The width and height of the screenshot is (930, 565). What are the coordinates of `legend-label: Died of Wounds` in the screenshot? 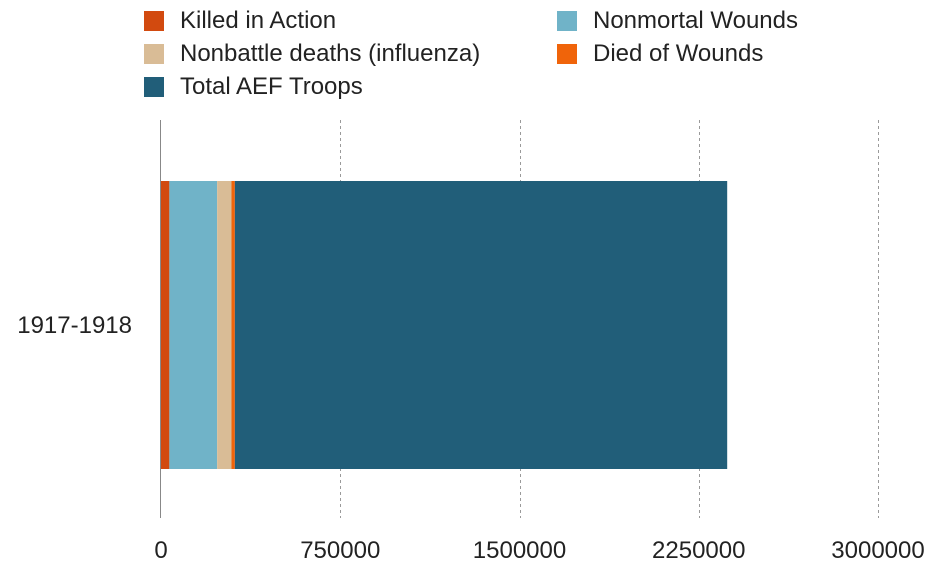 It's located at (678, 53).